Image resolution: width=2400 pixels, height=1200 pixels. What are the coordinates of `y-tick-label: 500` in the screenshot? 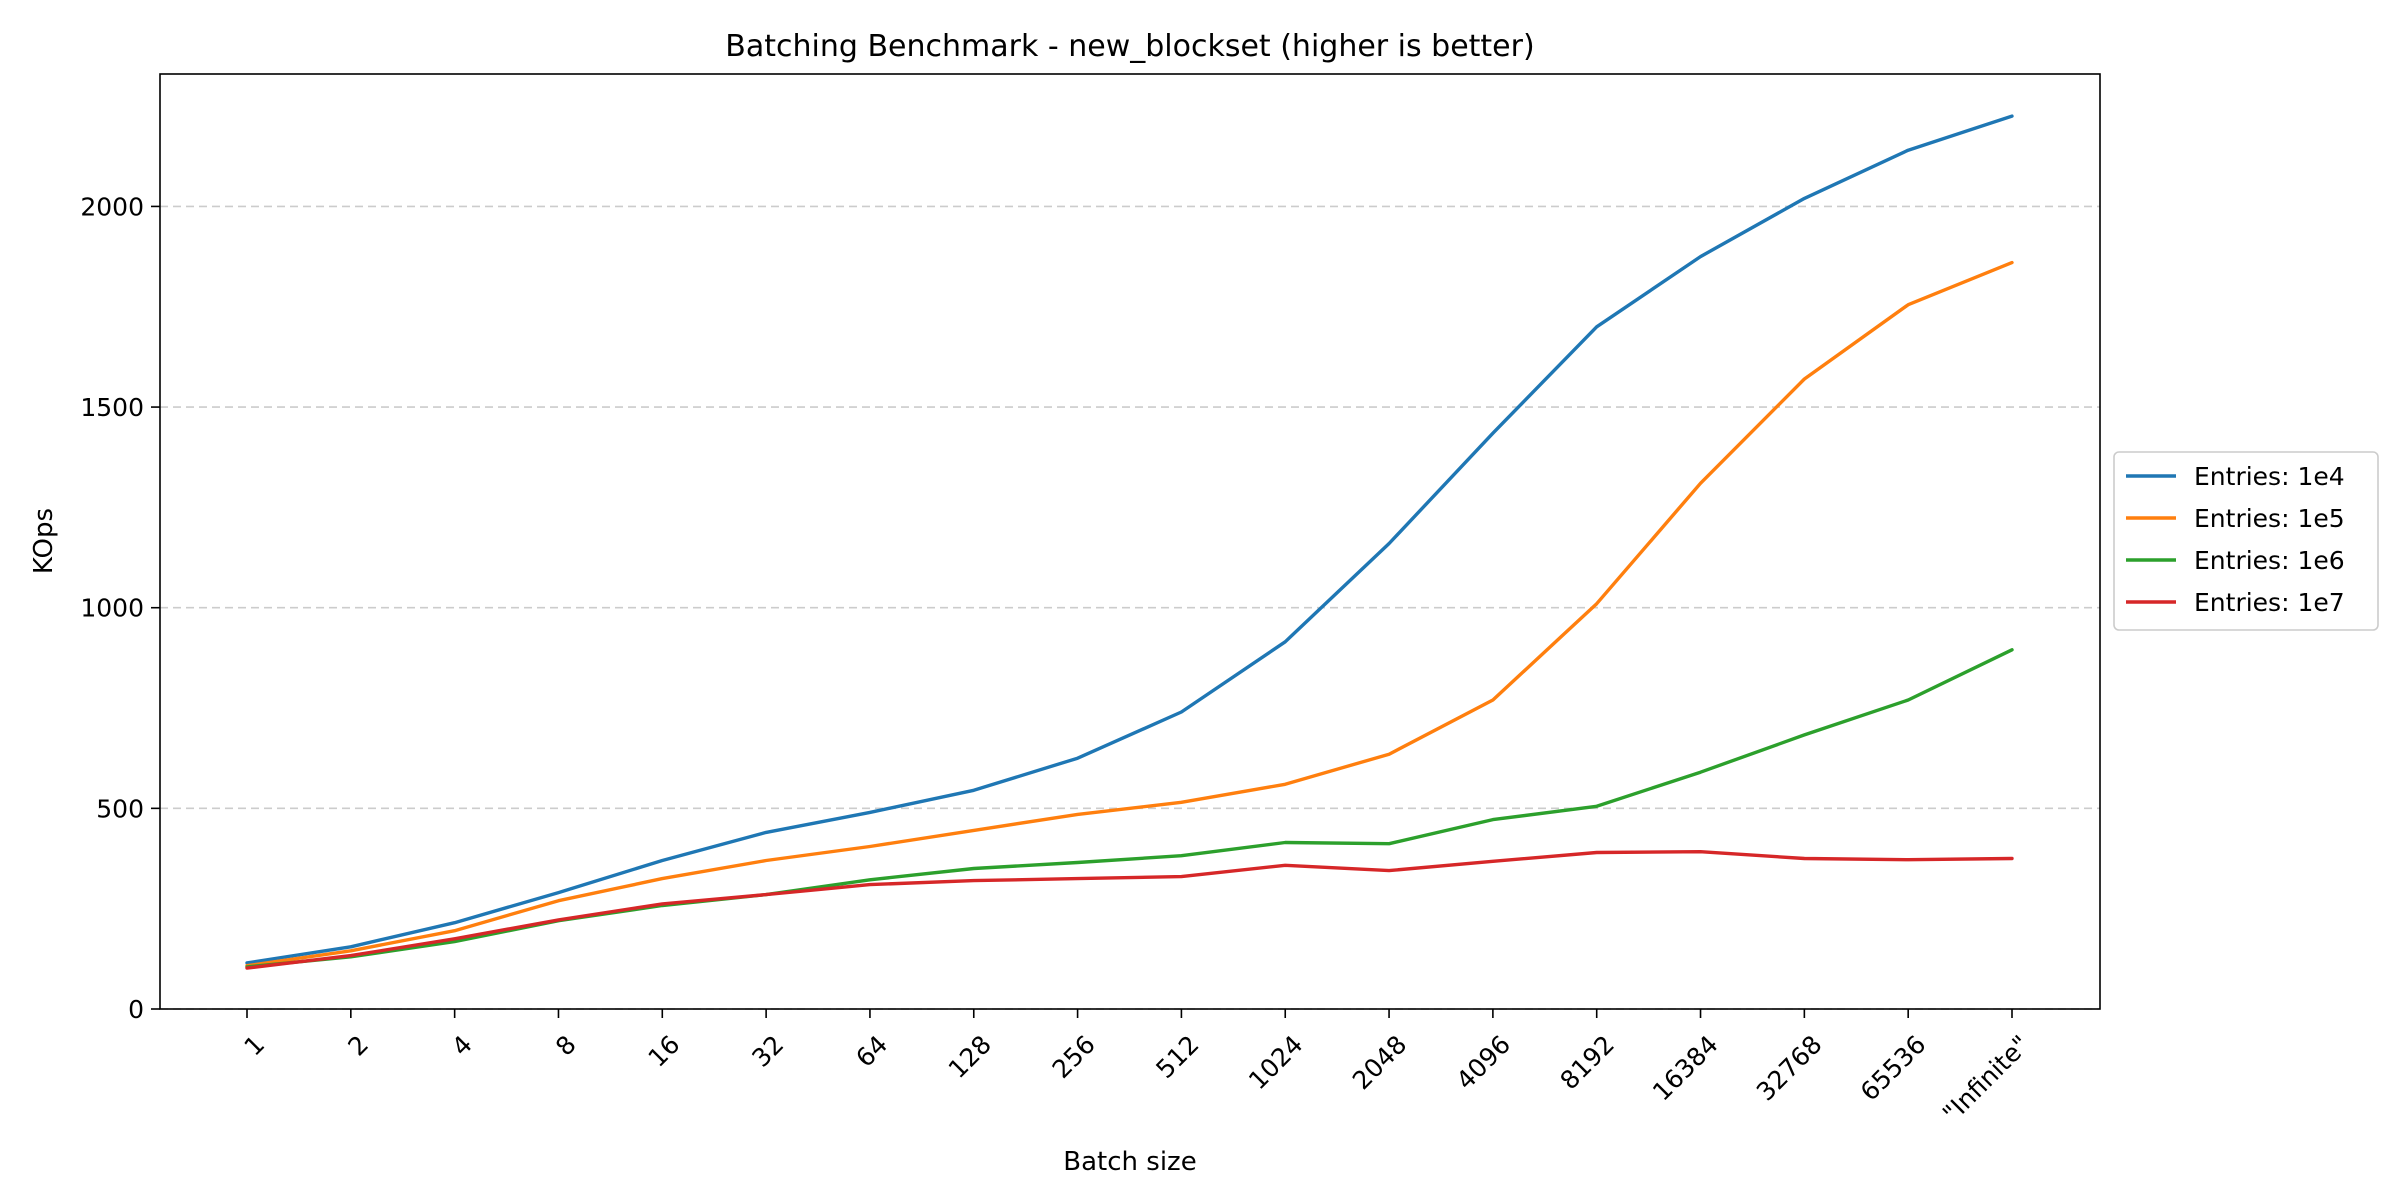 It's located at (120, 808).